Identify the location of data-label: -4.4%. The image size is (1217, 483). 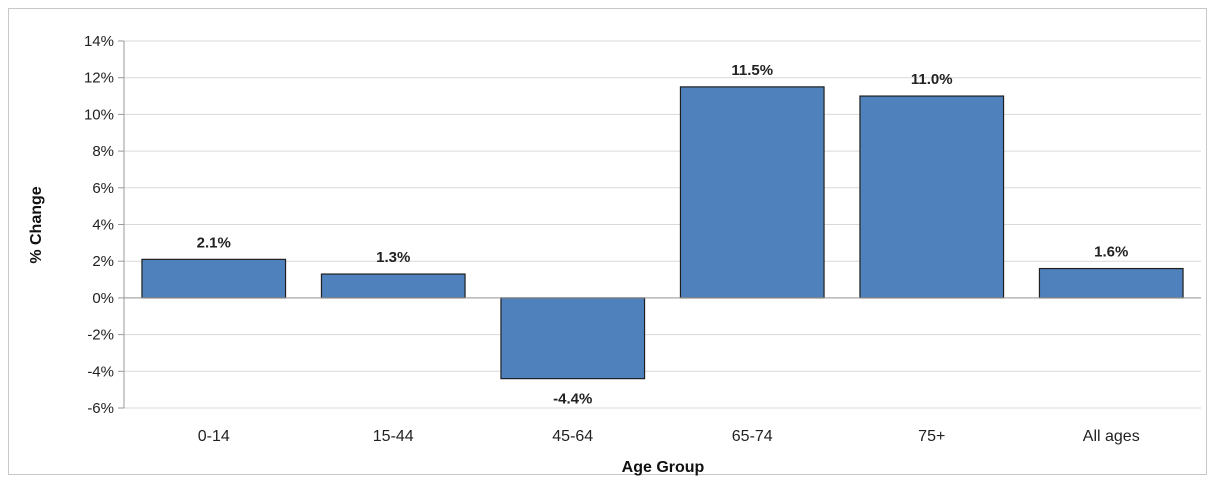
(572, 399).